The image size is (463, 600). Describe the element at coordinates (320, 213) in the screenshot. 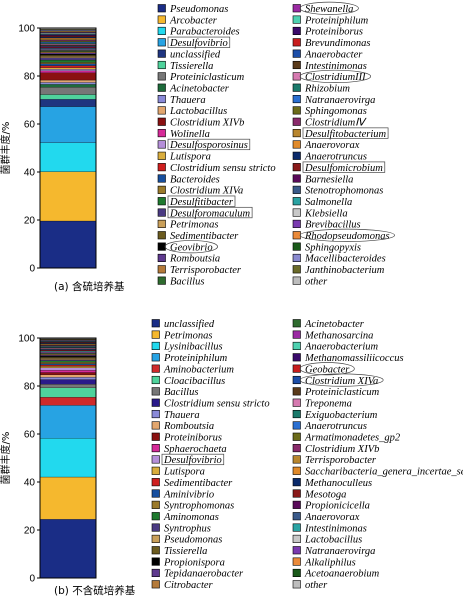

I see `legend-item-klebsiella: Klebsiella` at that location.